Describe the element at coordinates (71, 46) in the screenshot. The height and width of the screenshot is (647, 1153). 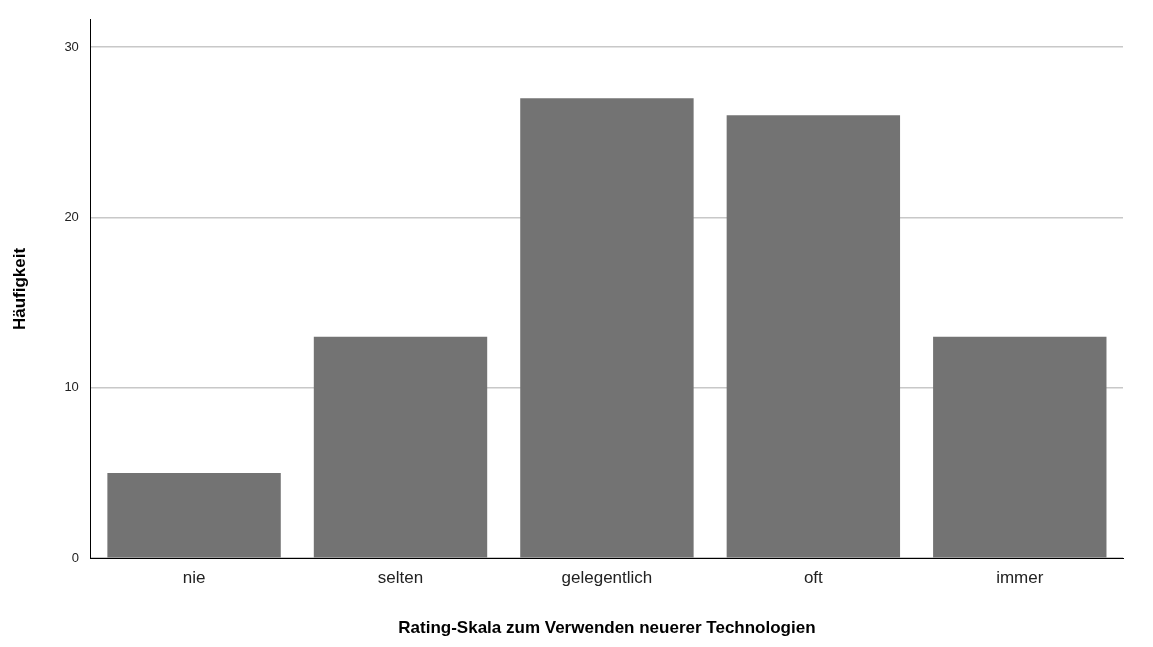
I see `y-tick-label: 30` at that location.